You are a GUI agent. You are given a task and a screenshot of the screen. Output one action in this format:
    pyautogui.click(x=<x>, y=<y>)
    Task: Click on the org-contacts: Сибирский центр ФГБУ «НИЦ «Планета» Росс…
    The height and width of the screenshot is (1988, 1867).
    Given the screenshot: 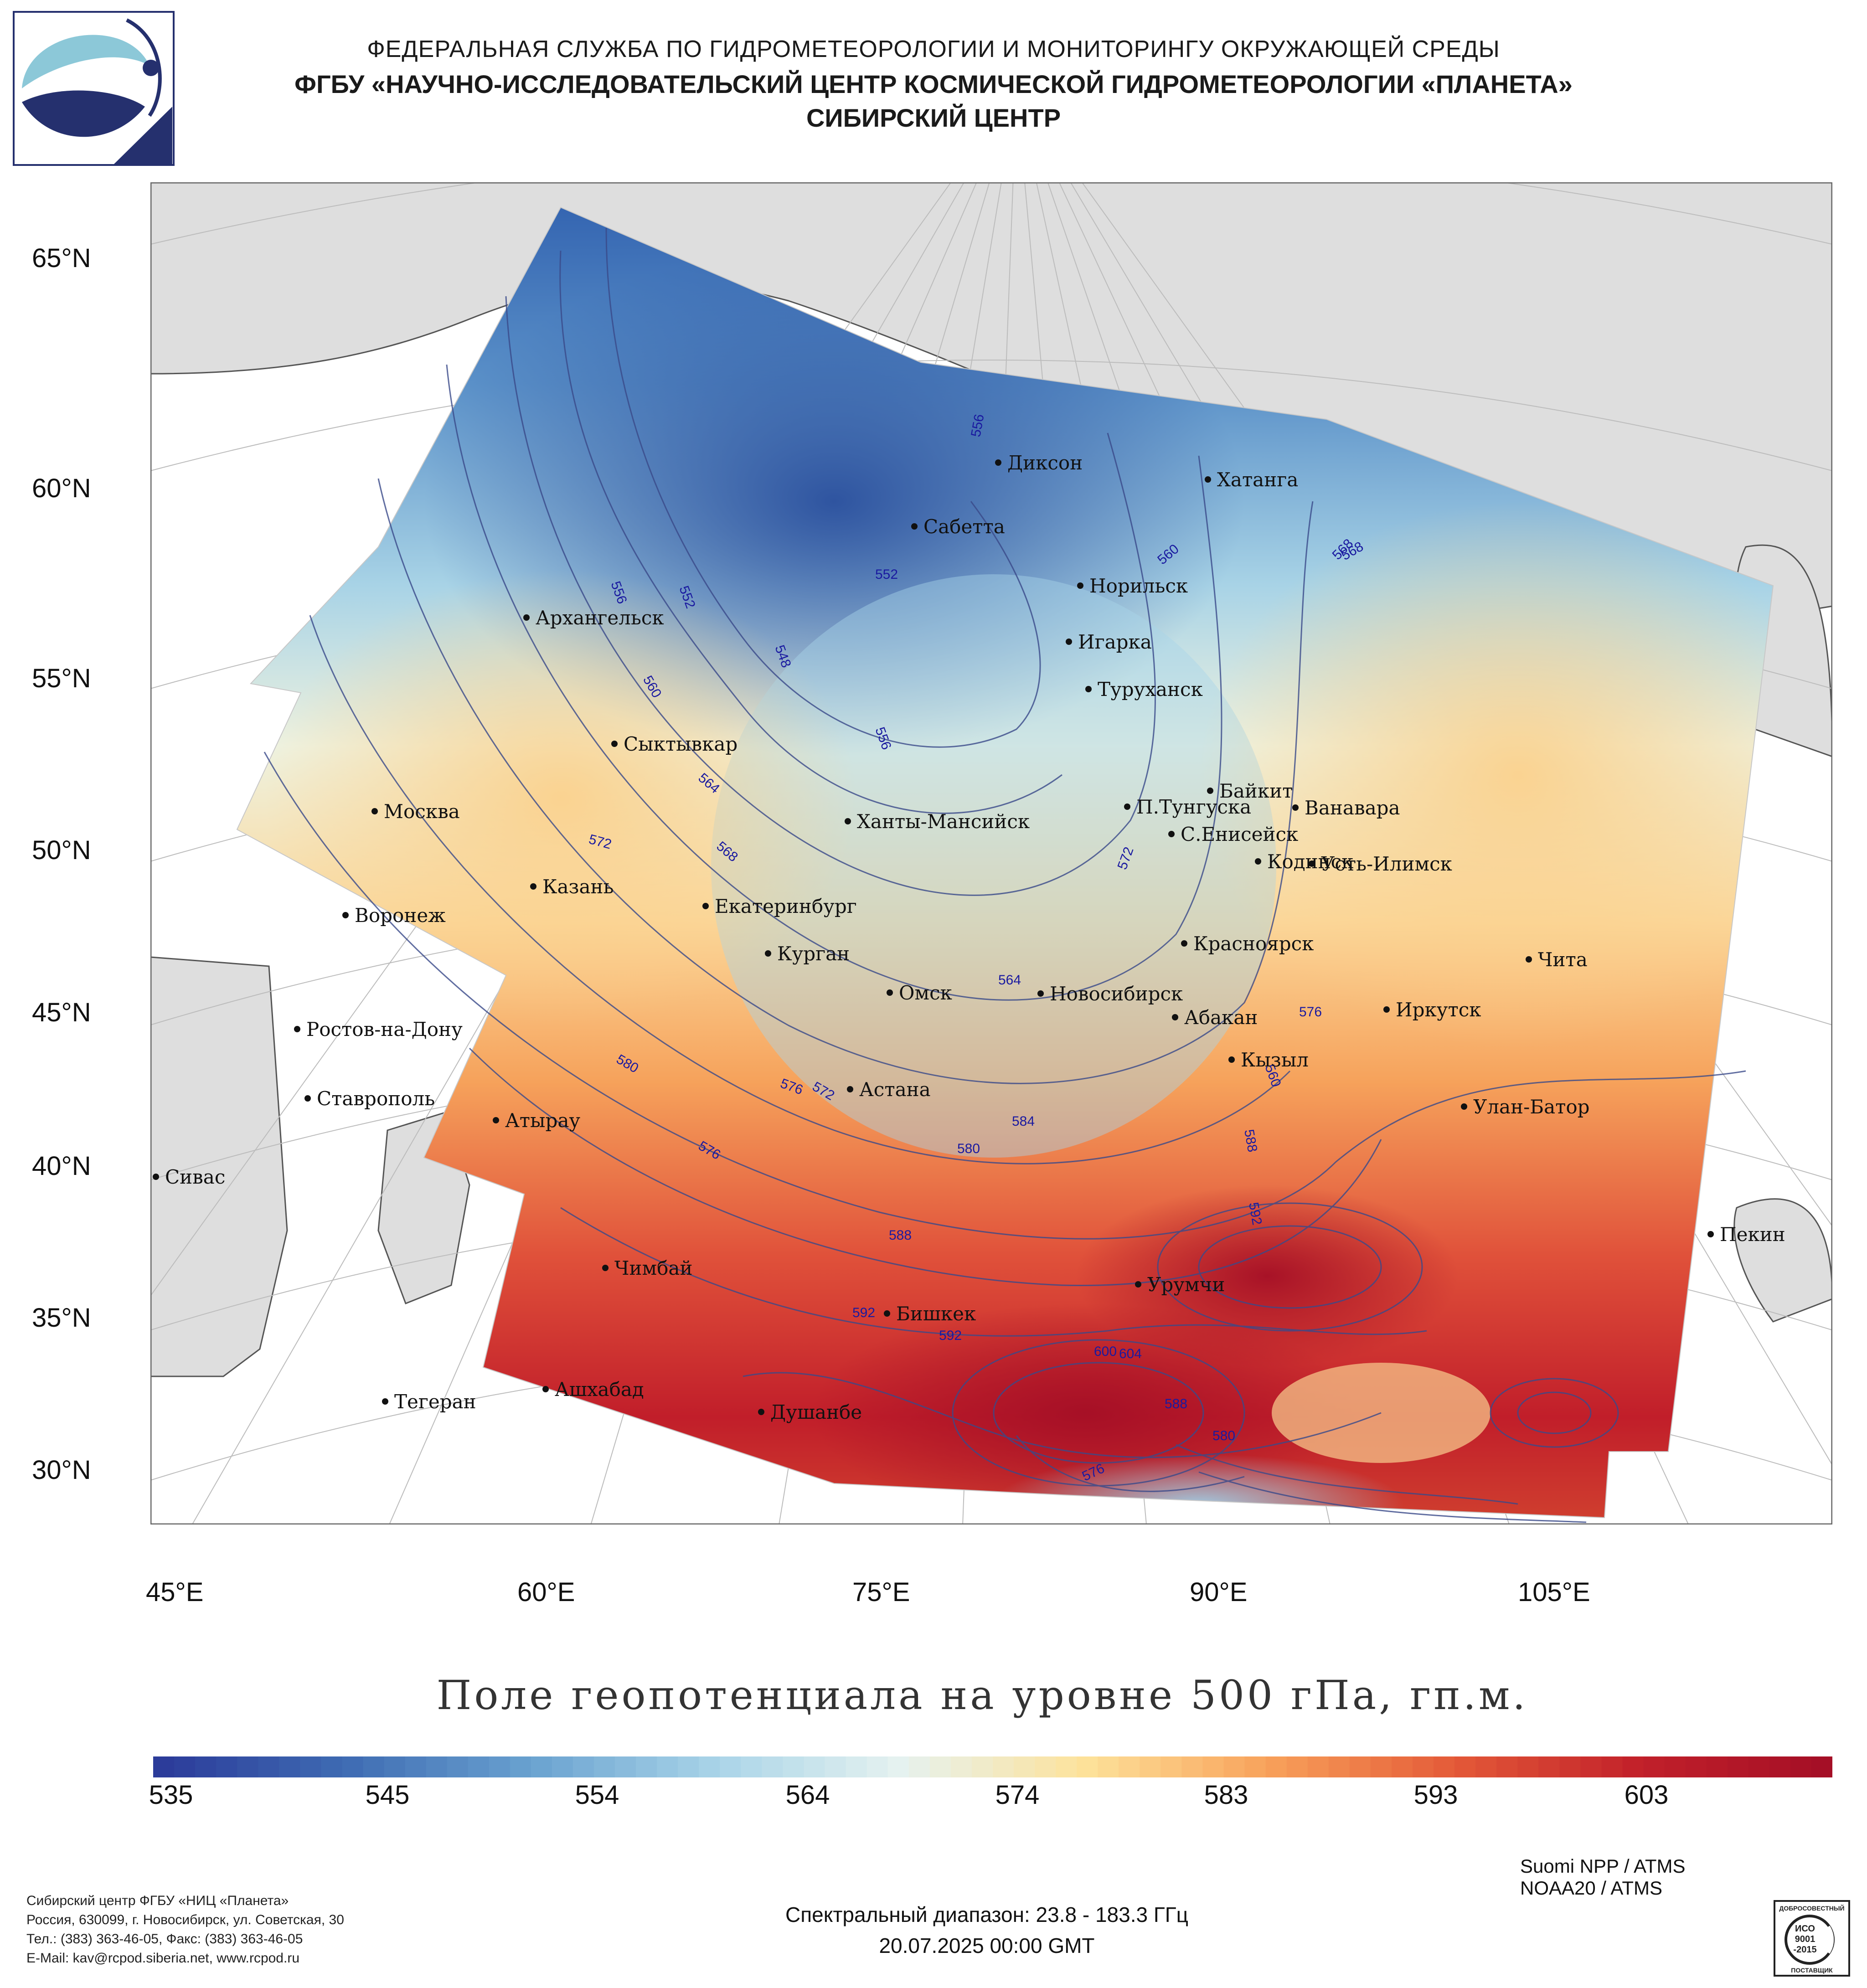 What is the action you would take?
    pyautogui.click(x=185, y=1929)
    